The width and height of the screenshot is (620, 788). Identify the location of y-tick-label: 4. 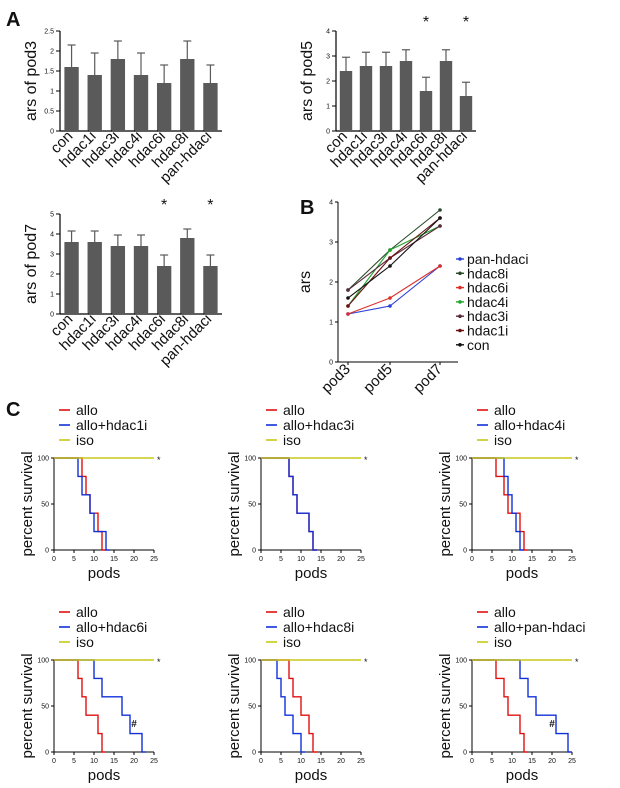
(328, 32).